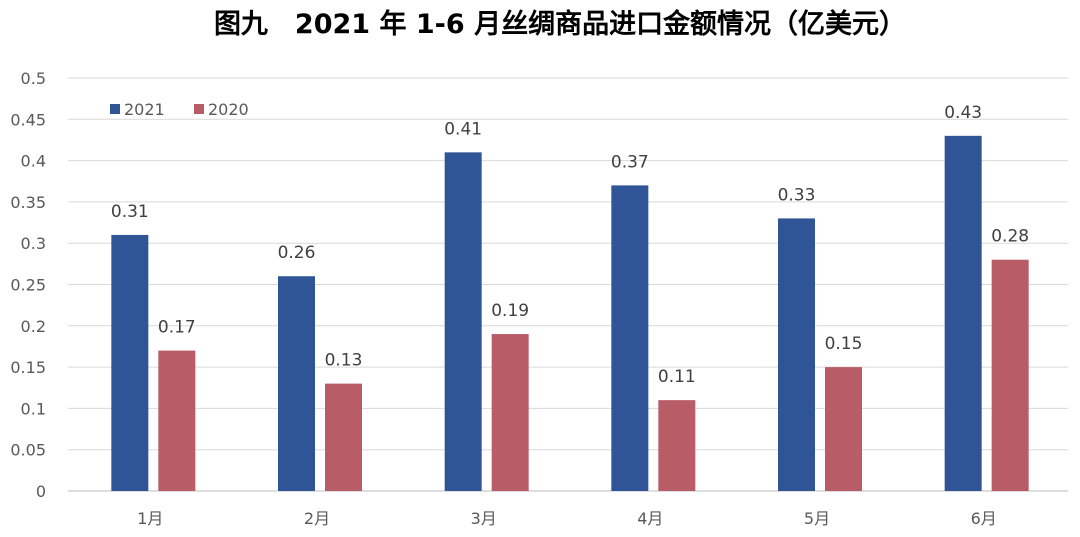 The height and width of the screenshot is (537, 1080). I want to click on data-label: 0.13, so click(344, 361).